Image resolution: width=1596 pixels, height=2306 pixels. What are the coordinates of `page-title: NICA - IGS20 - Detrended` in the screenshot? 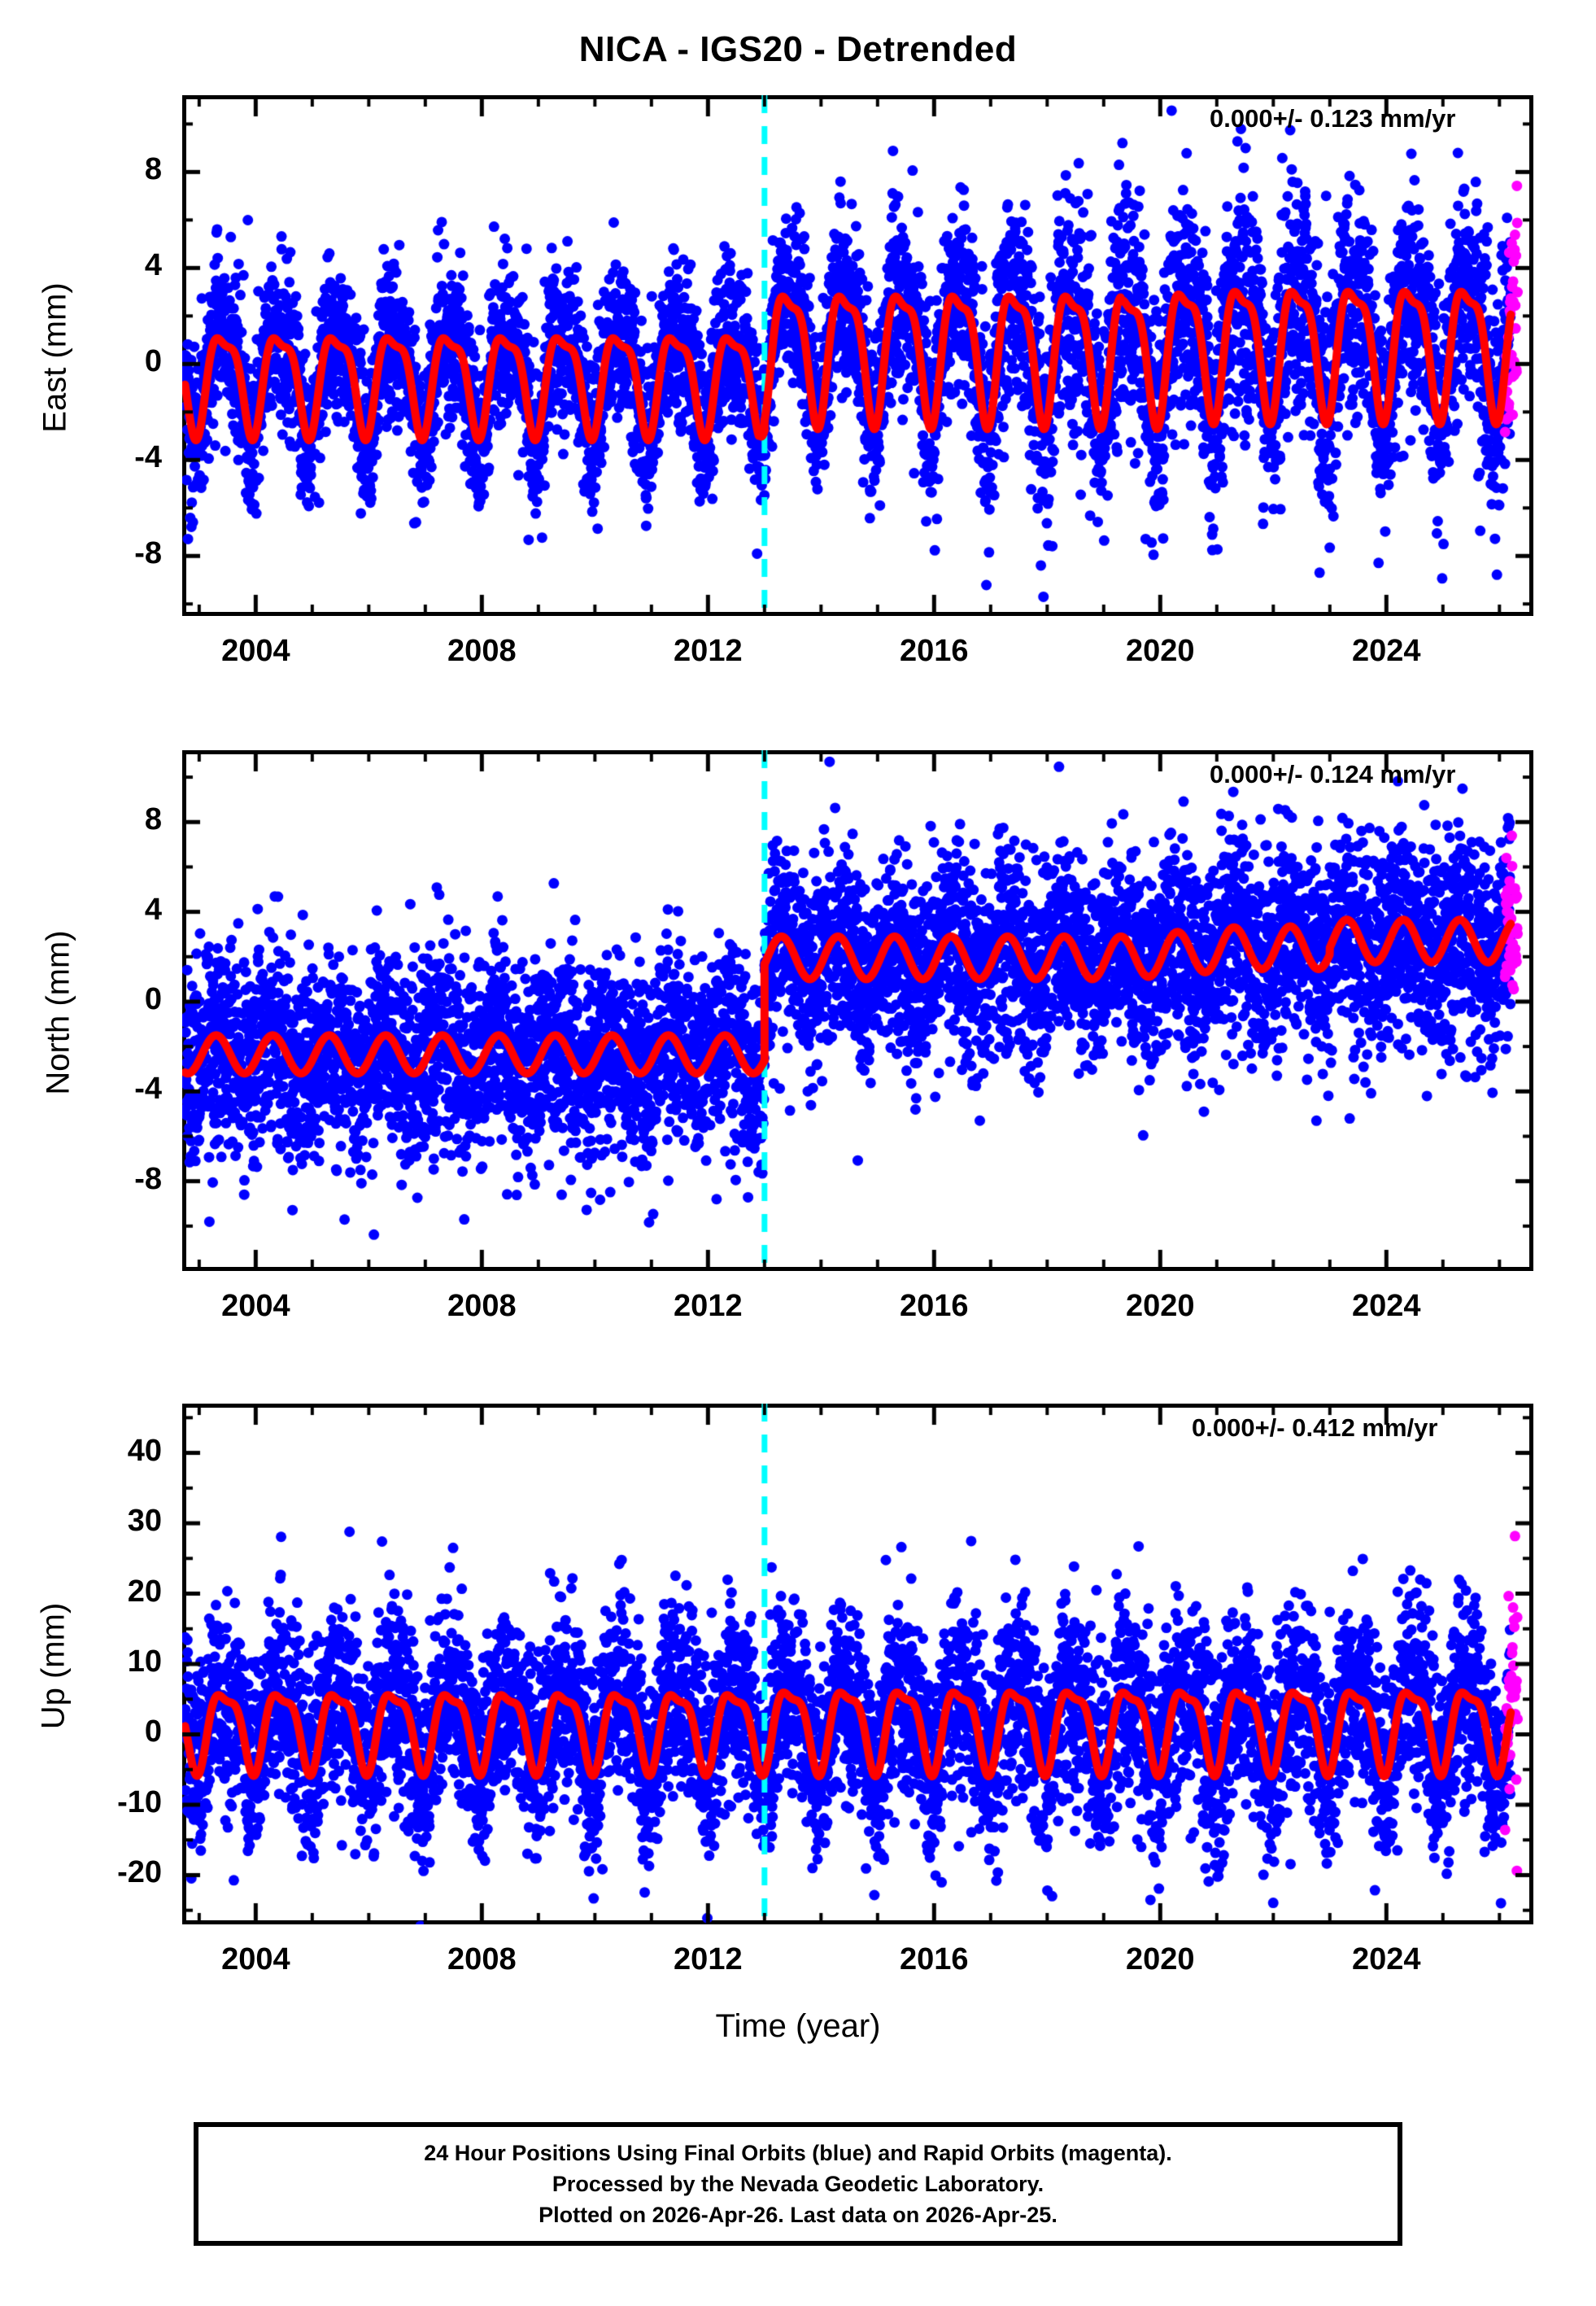 It's located at (798, 49).